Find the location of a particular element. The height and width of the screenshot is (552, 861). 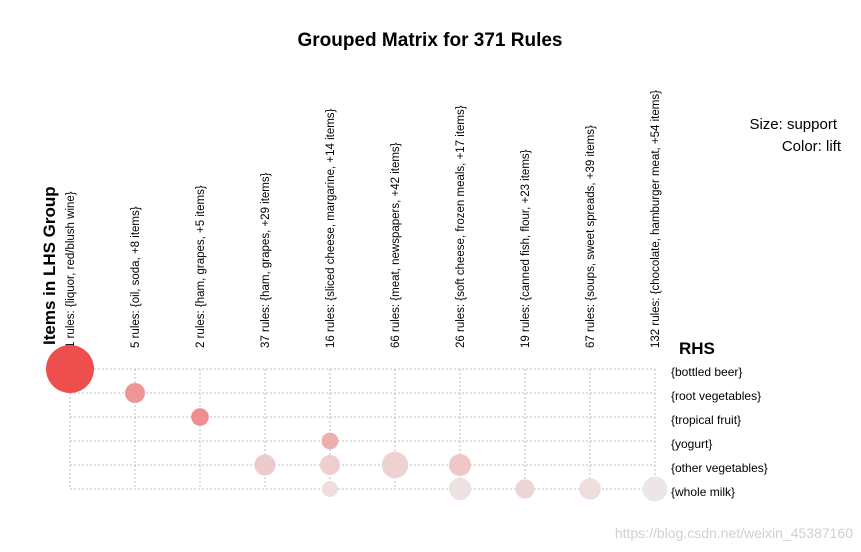

lhs-group-label: 66 rules: {meat, newspapers, +42 items} is located at coordinates (396, 245).